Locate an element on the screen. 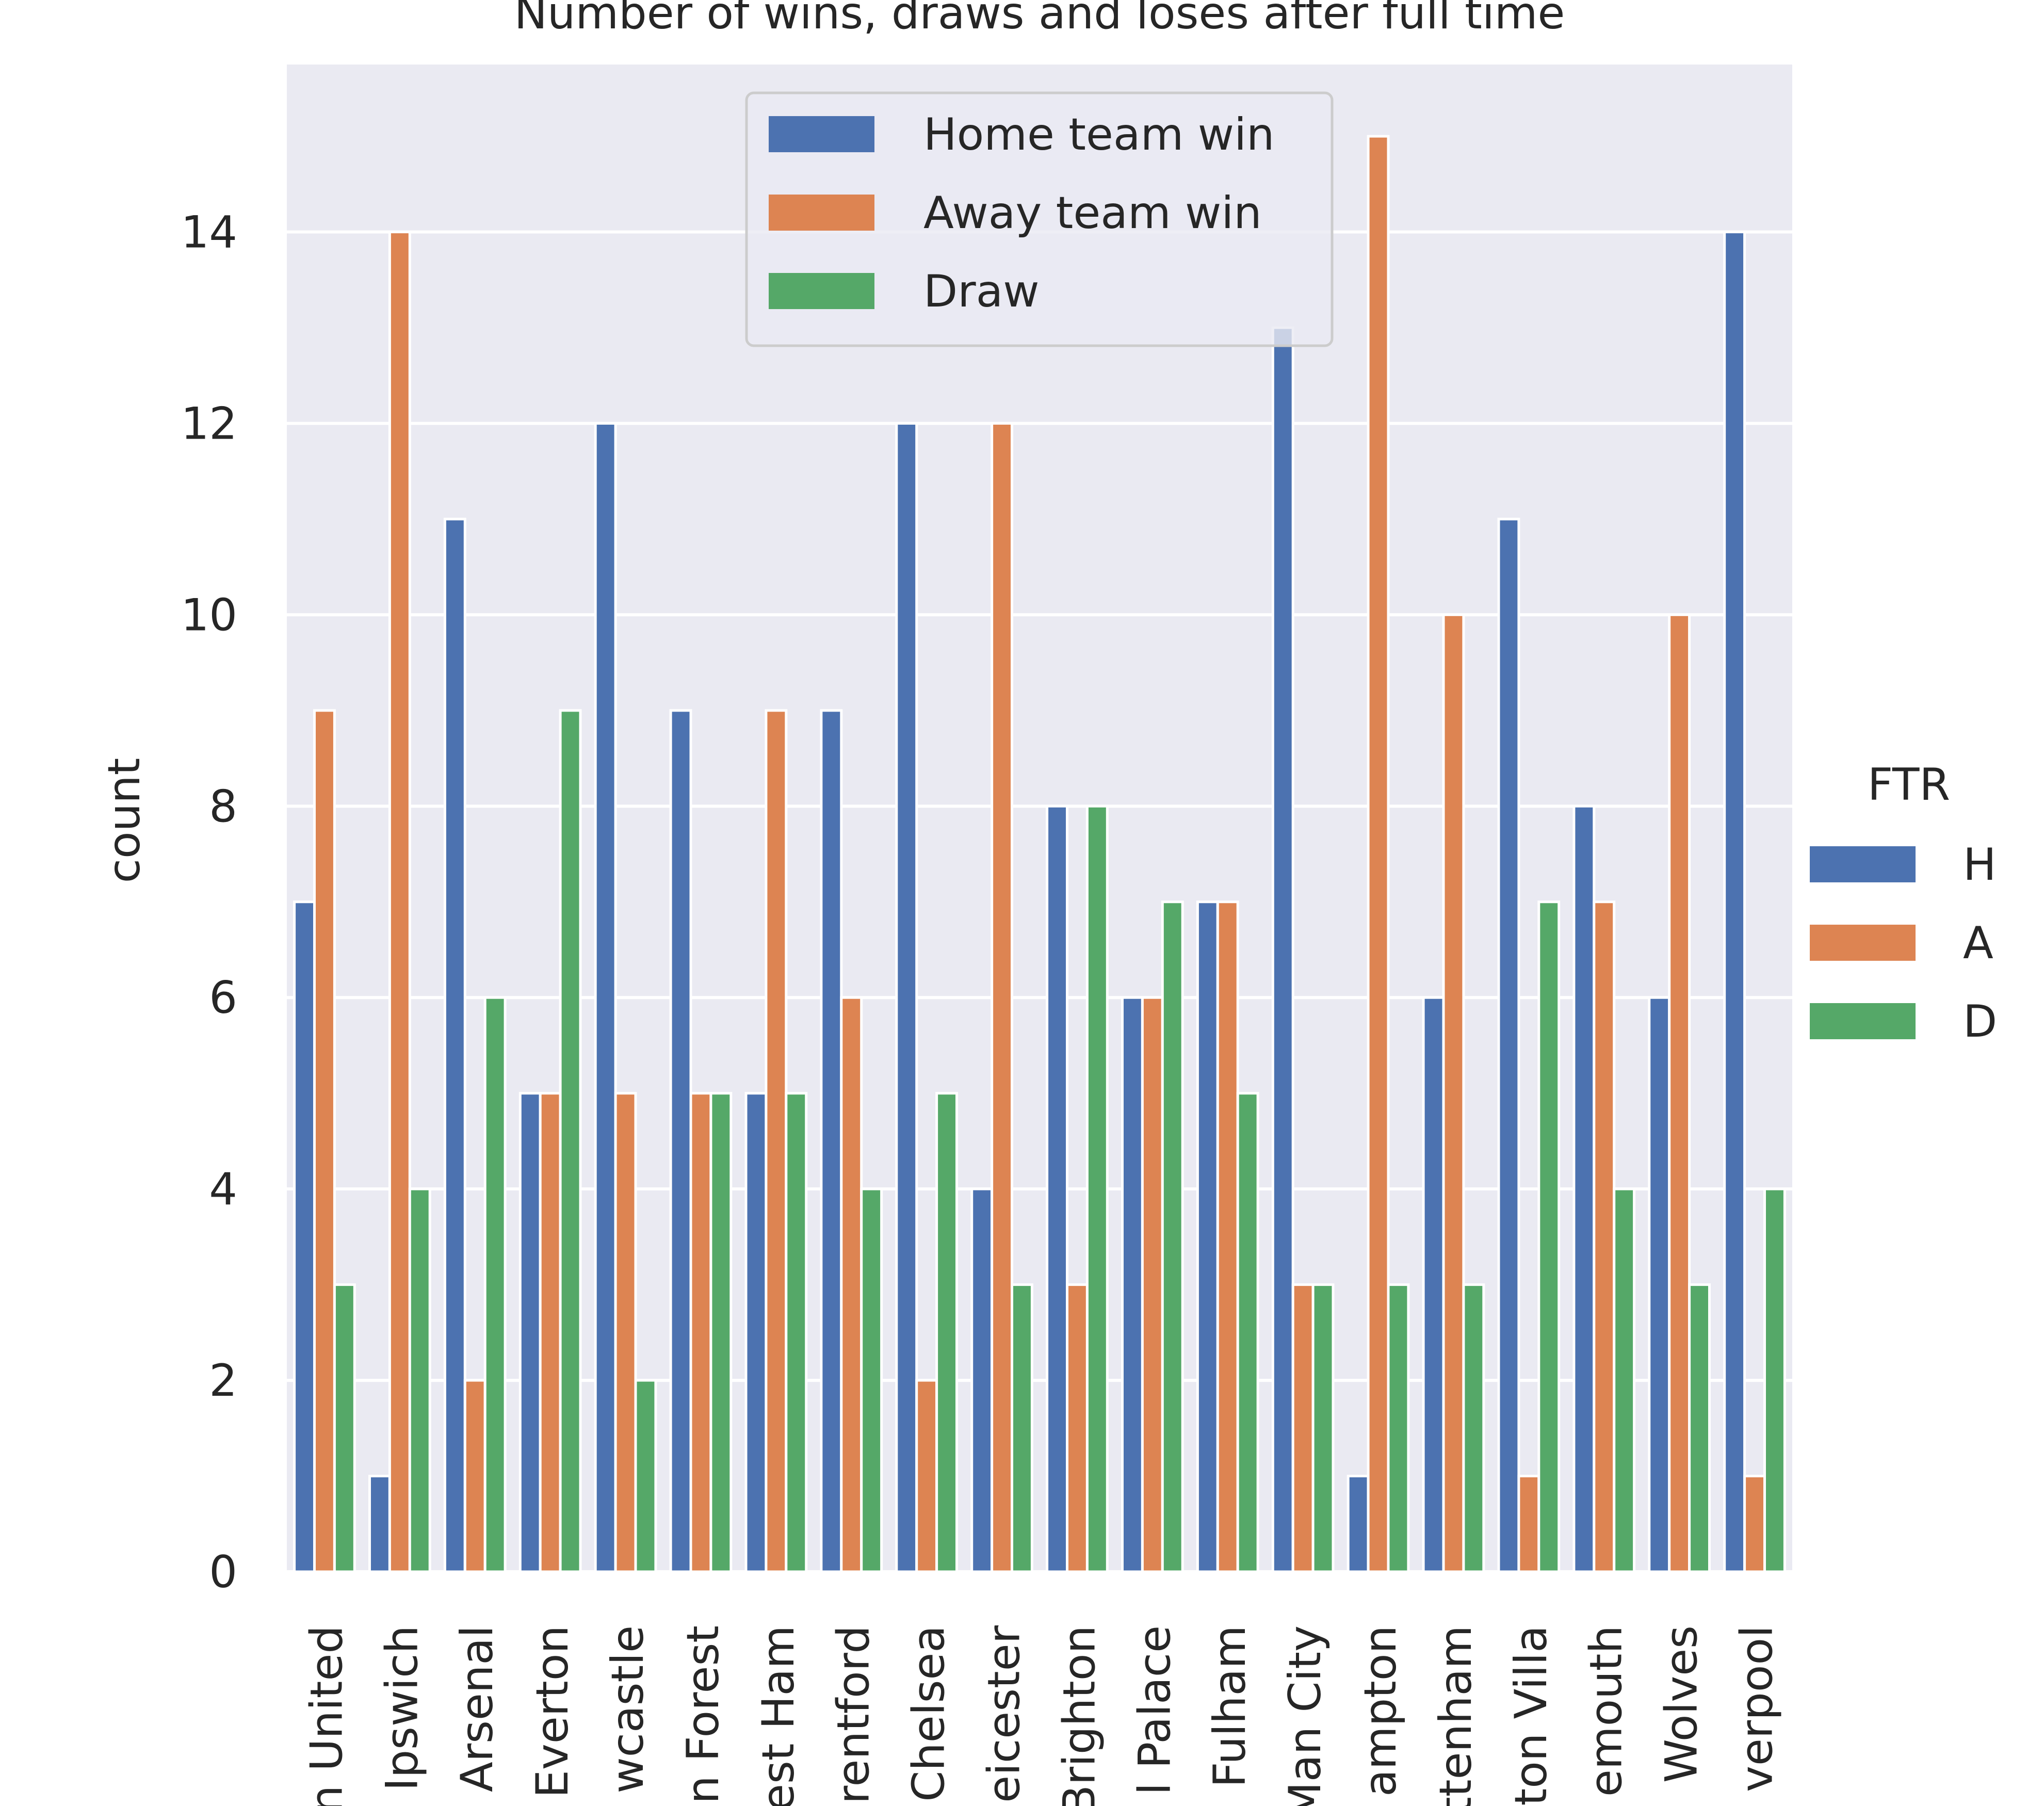  bar-verpool-home-team-win is located at coordinates (1734, 902).